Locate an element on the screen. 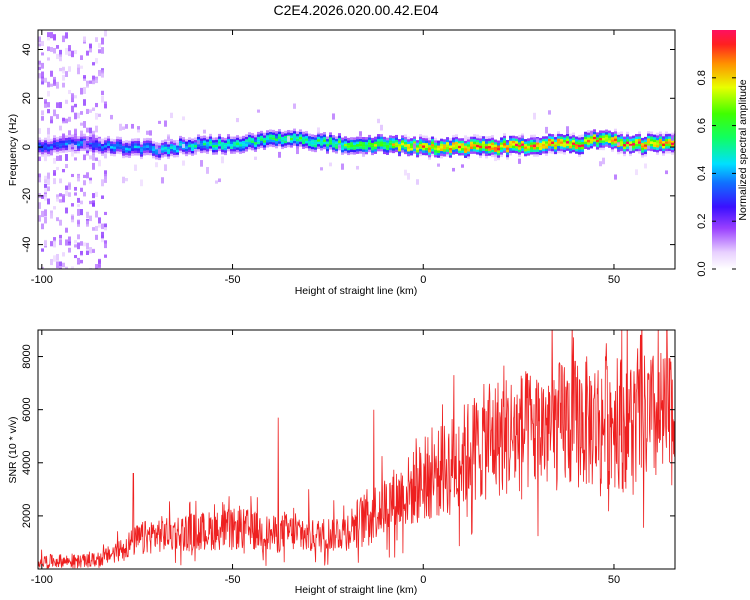 The image size is (750, 600). snr-y-tick-label: 4000 is located at coordinates (27, 463).